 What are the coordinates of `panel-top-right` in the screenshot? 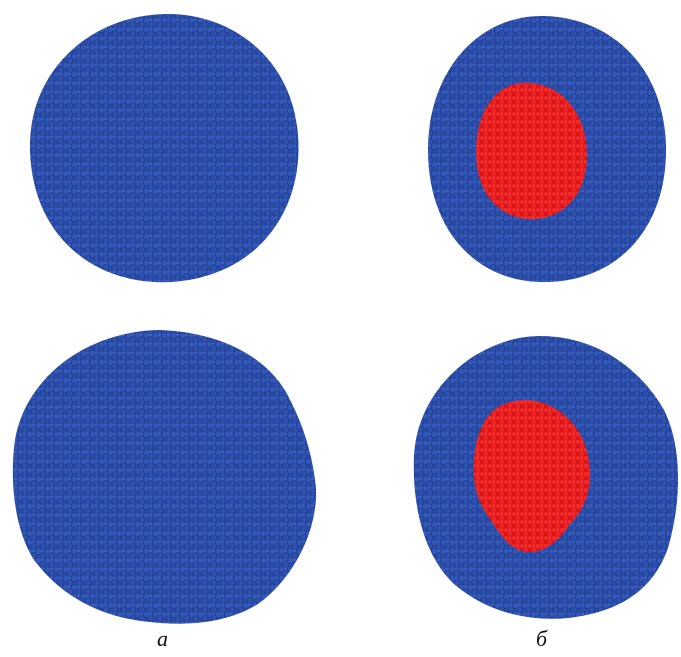 It's located at (547, 149).